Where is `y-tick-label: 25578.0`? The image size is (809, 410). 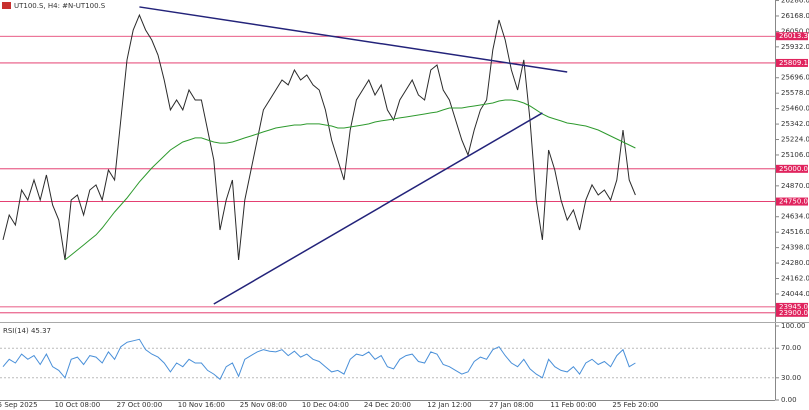 y-tick-label: 25578.0 is located at coordinates (795, 93).